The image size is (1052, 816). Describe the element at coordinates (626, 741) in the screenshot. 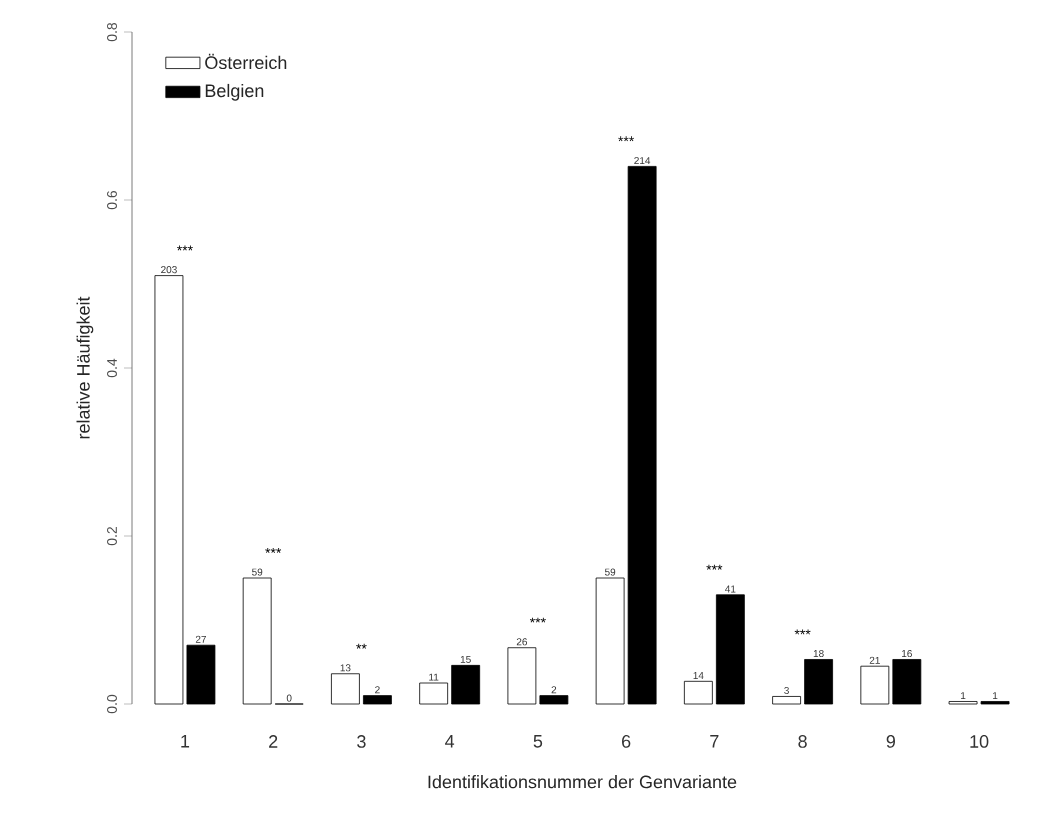

I see `x-tick-label: 6` at that location.